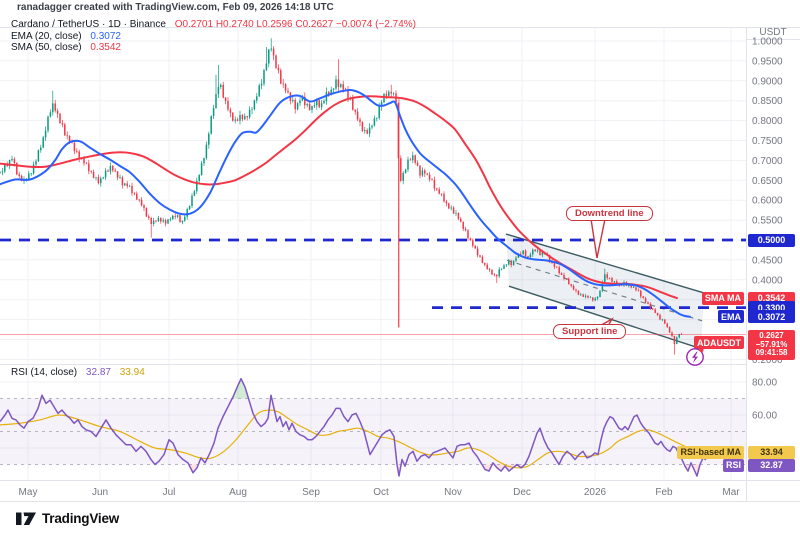 The width and height of the screenshot is (800, 539). Describe the element at coordinates (28, 492) in the screenshot. I see `x-axis-label: May` at that location.